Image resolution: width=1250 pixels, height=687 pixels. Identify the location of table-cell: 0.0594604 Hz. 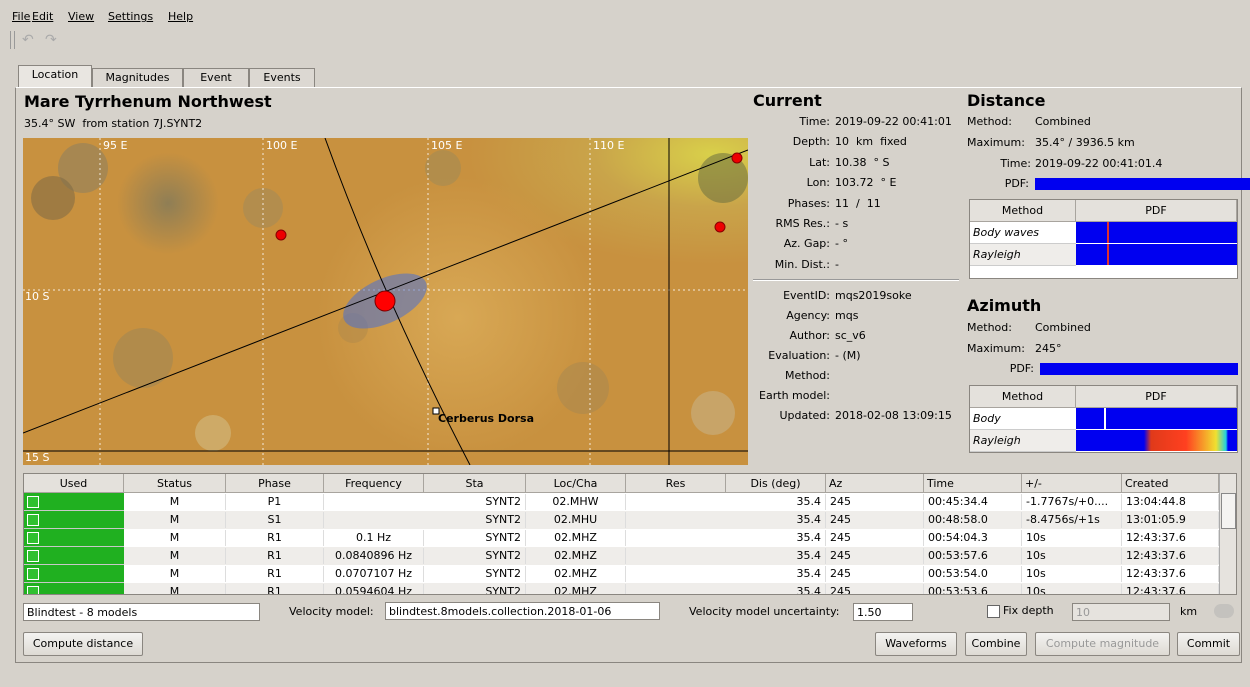
(374, 589).